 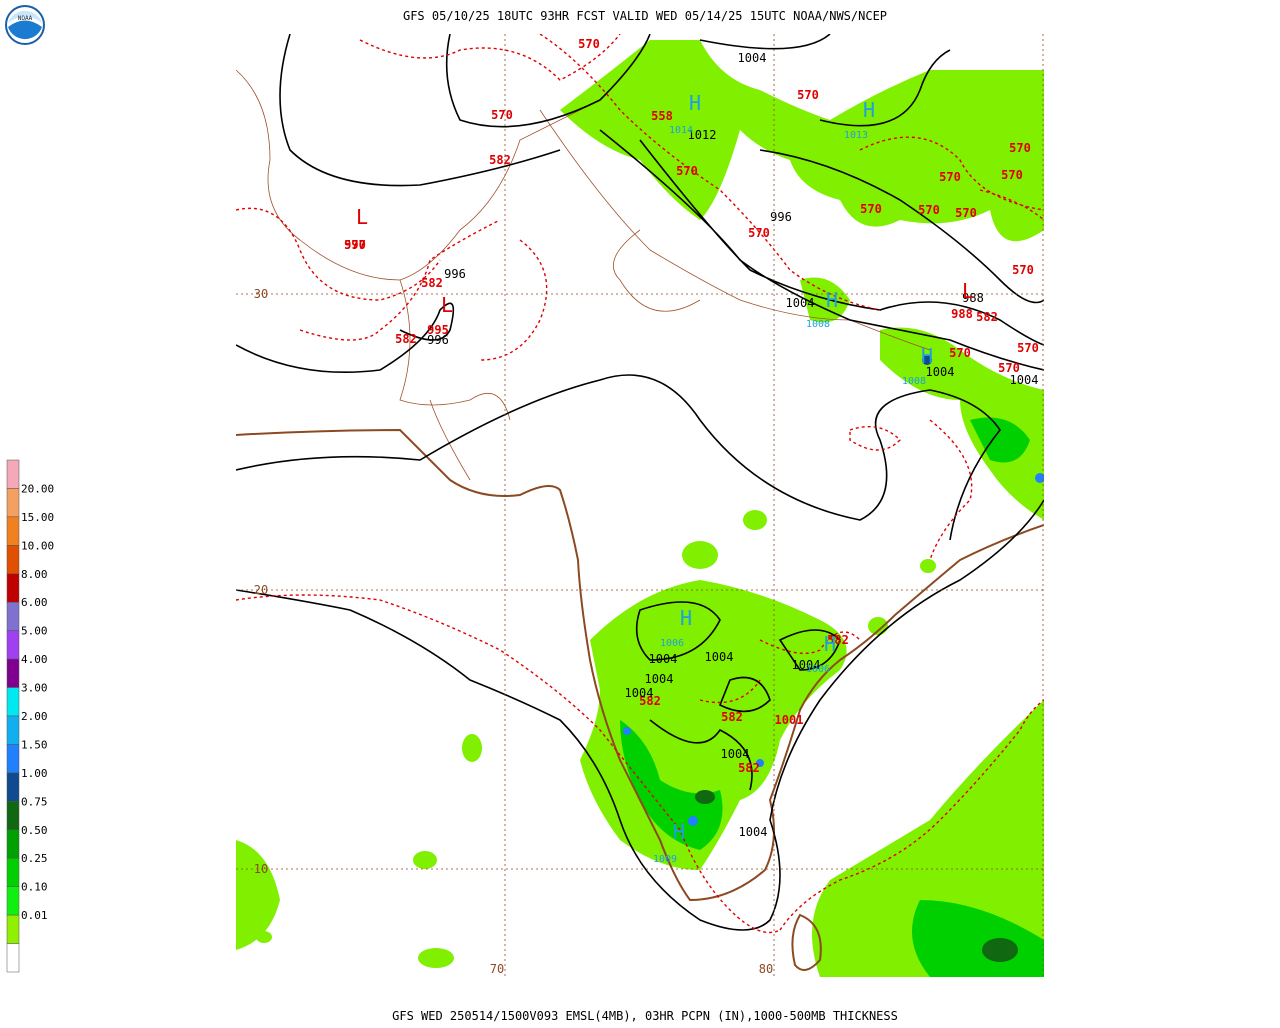 I want to click on thickness-label: 997, so click(x=355, y=245).